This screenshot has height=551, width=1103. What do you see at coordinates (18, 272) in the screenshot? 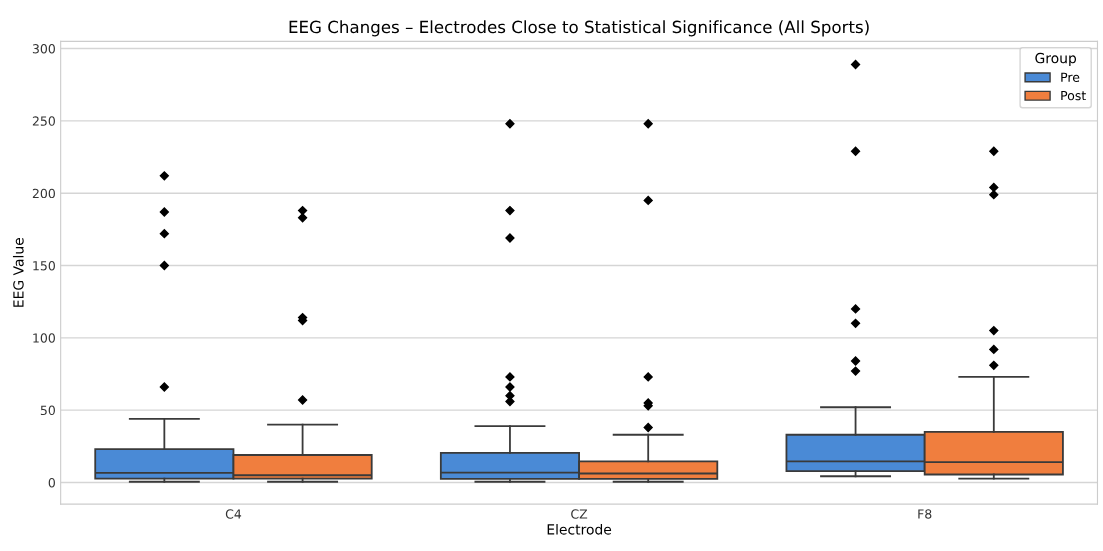
I see `y-axis-title: EEG Value` at bounding box center [18, 272].